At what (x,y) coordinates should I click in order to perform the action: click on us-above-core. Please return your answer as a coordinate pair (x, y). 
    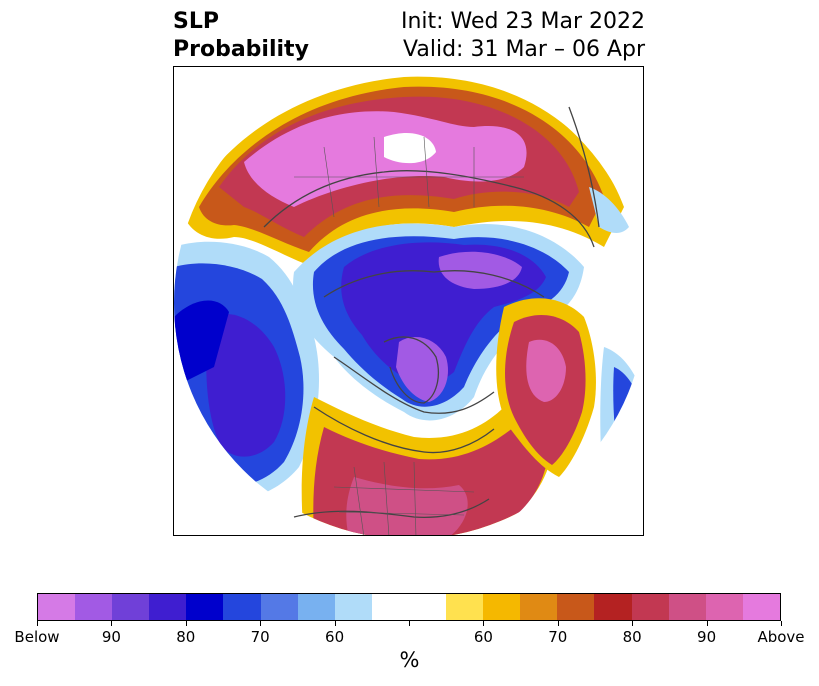
    Looking at the image, I should click on (407, 506).